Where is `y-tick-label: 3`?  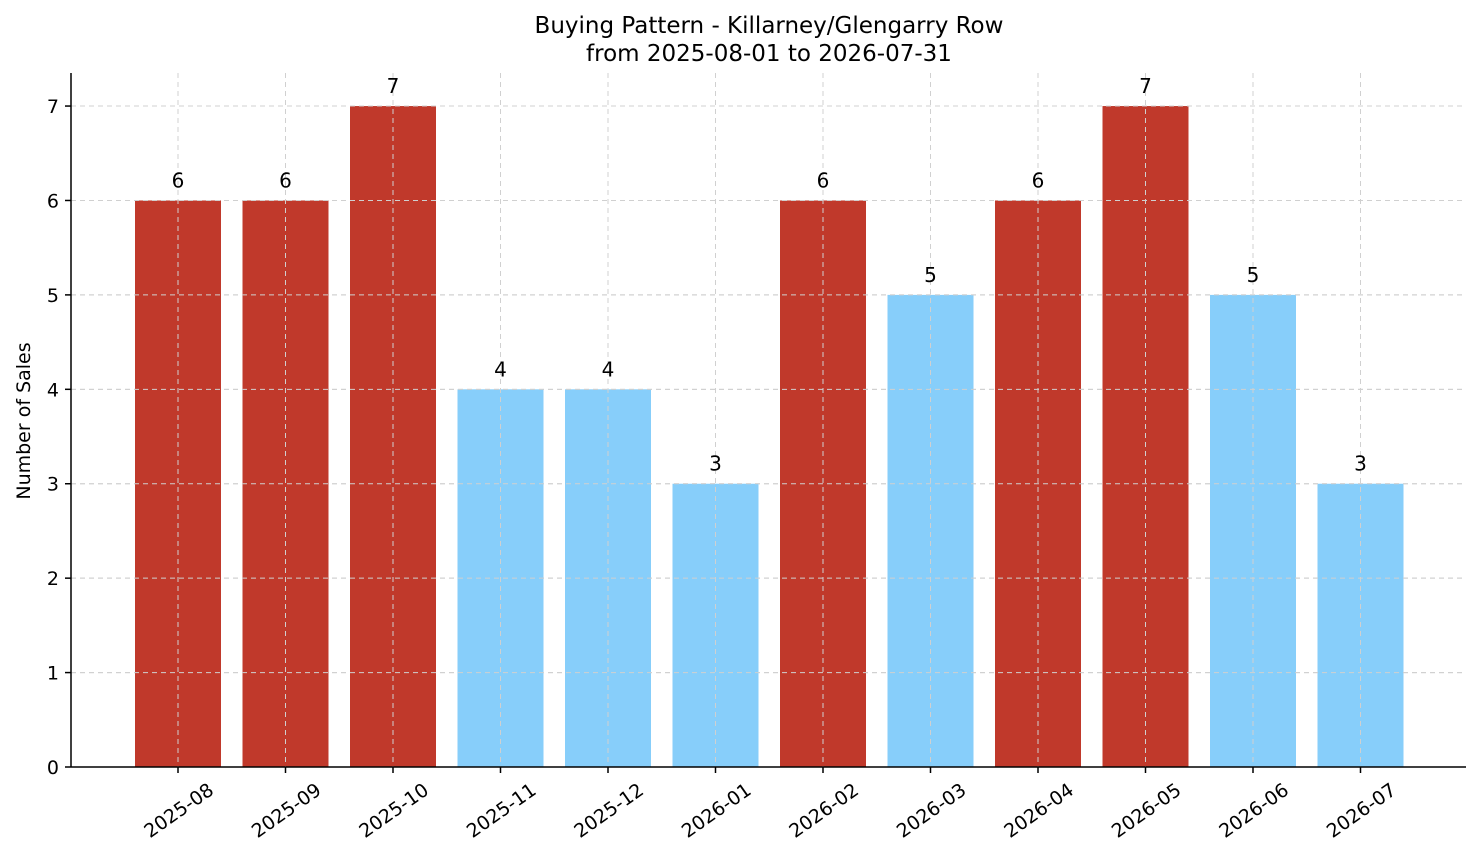 y-tick-label: 3 is located at coordinates (53, 485).